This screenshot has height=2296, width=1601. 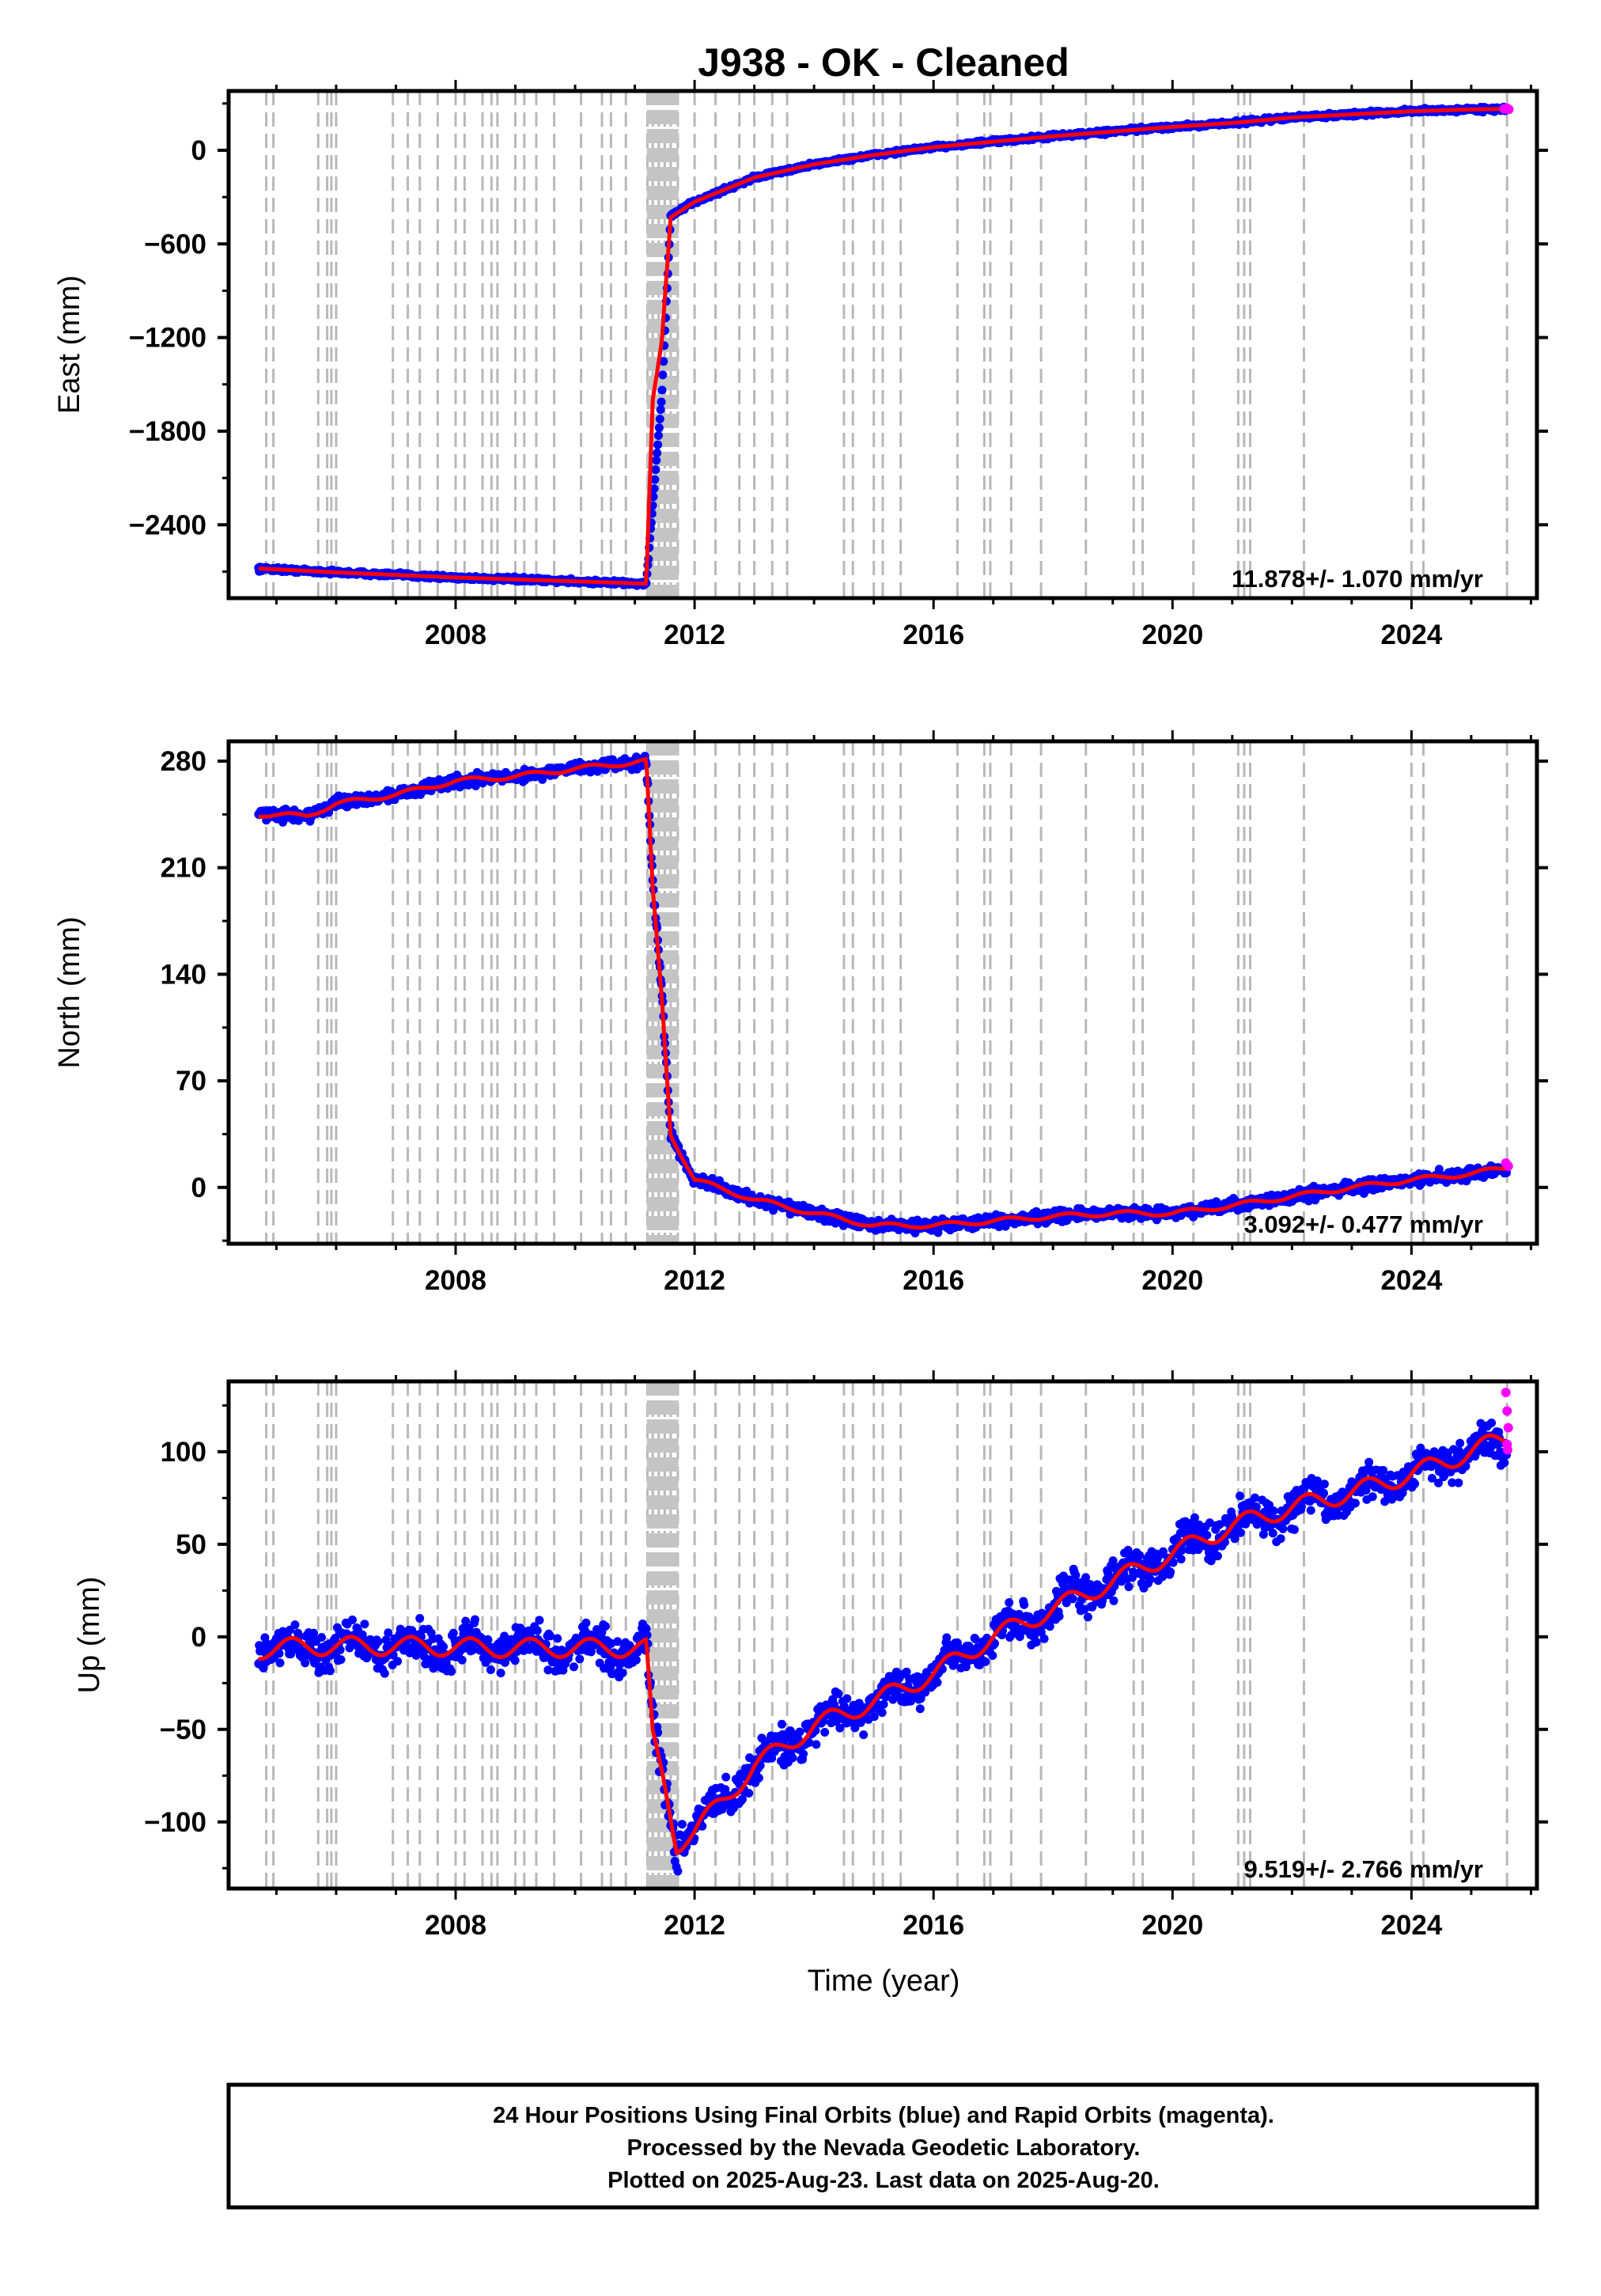 What do you see at coordinates (456, 634) in the screenshot?
I see `x-tick-label: 2008` at bounding box center [456, 634].